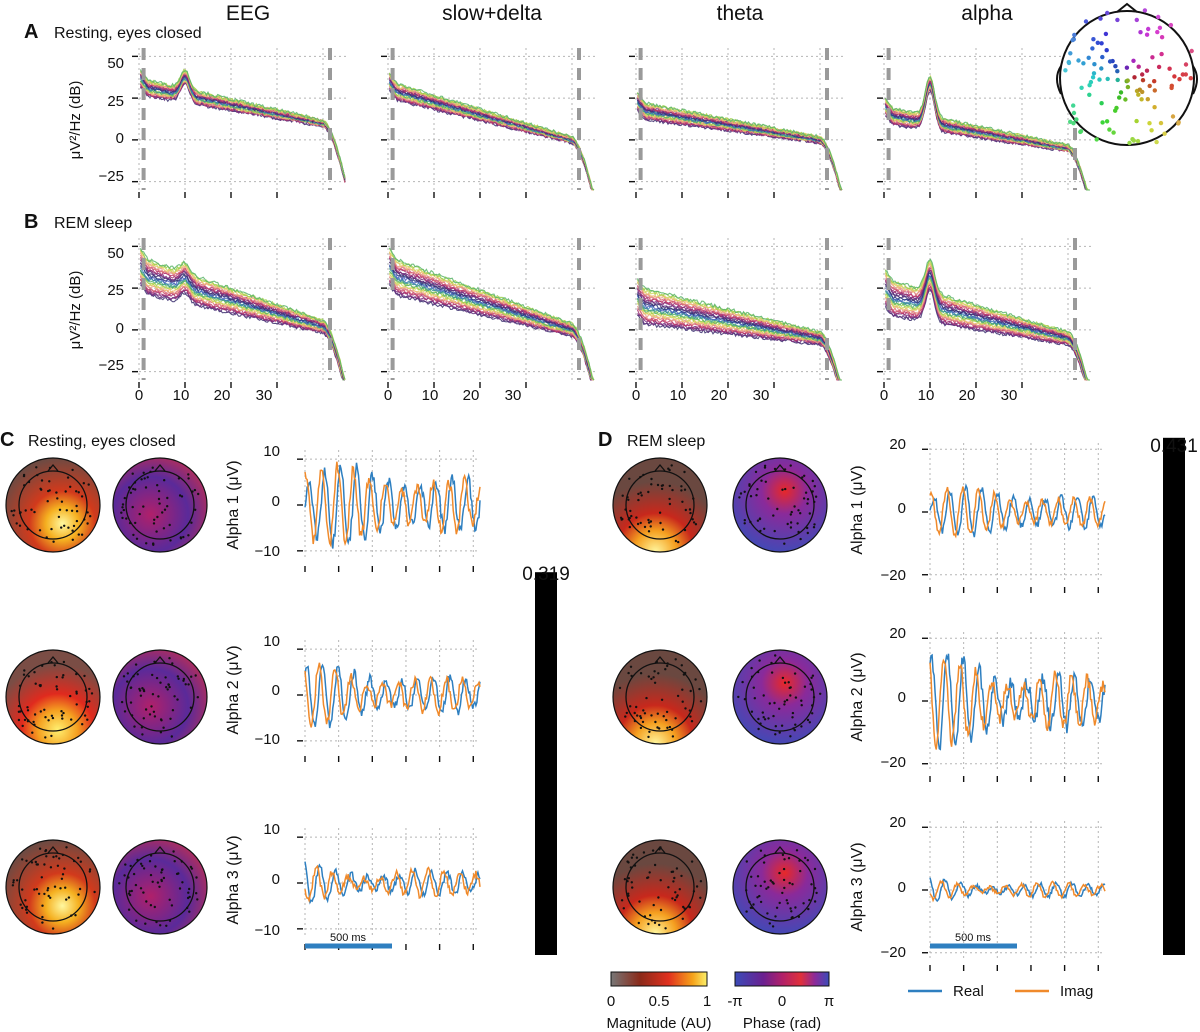 This screenshot has height=1032, width=1200. What do you see at coordinates (264, 395) in the screenshot?
I see `psd-xtick: 30` at bounding box center [264, 395].